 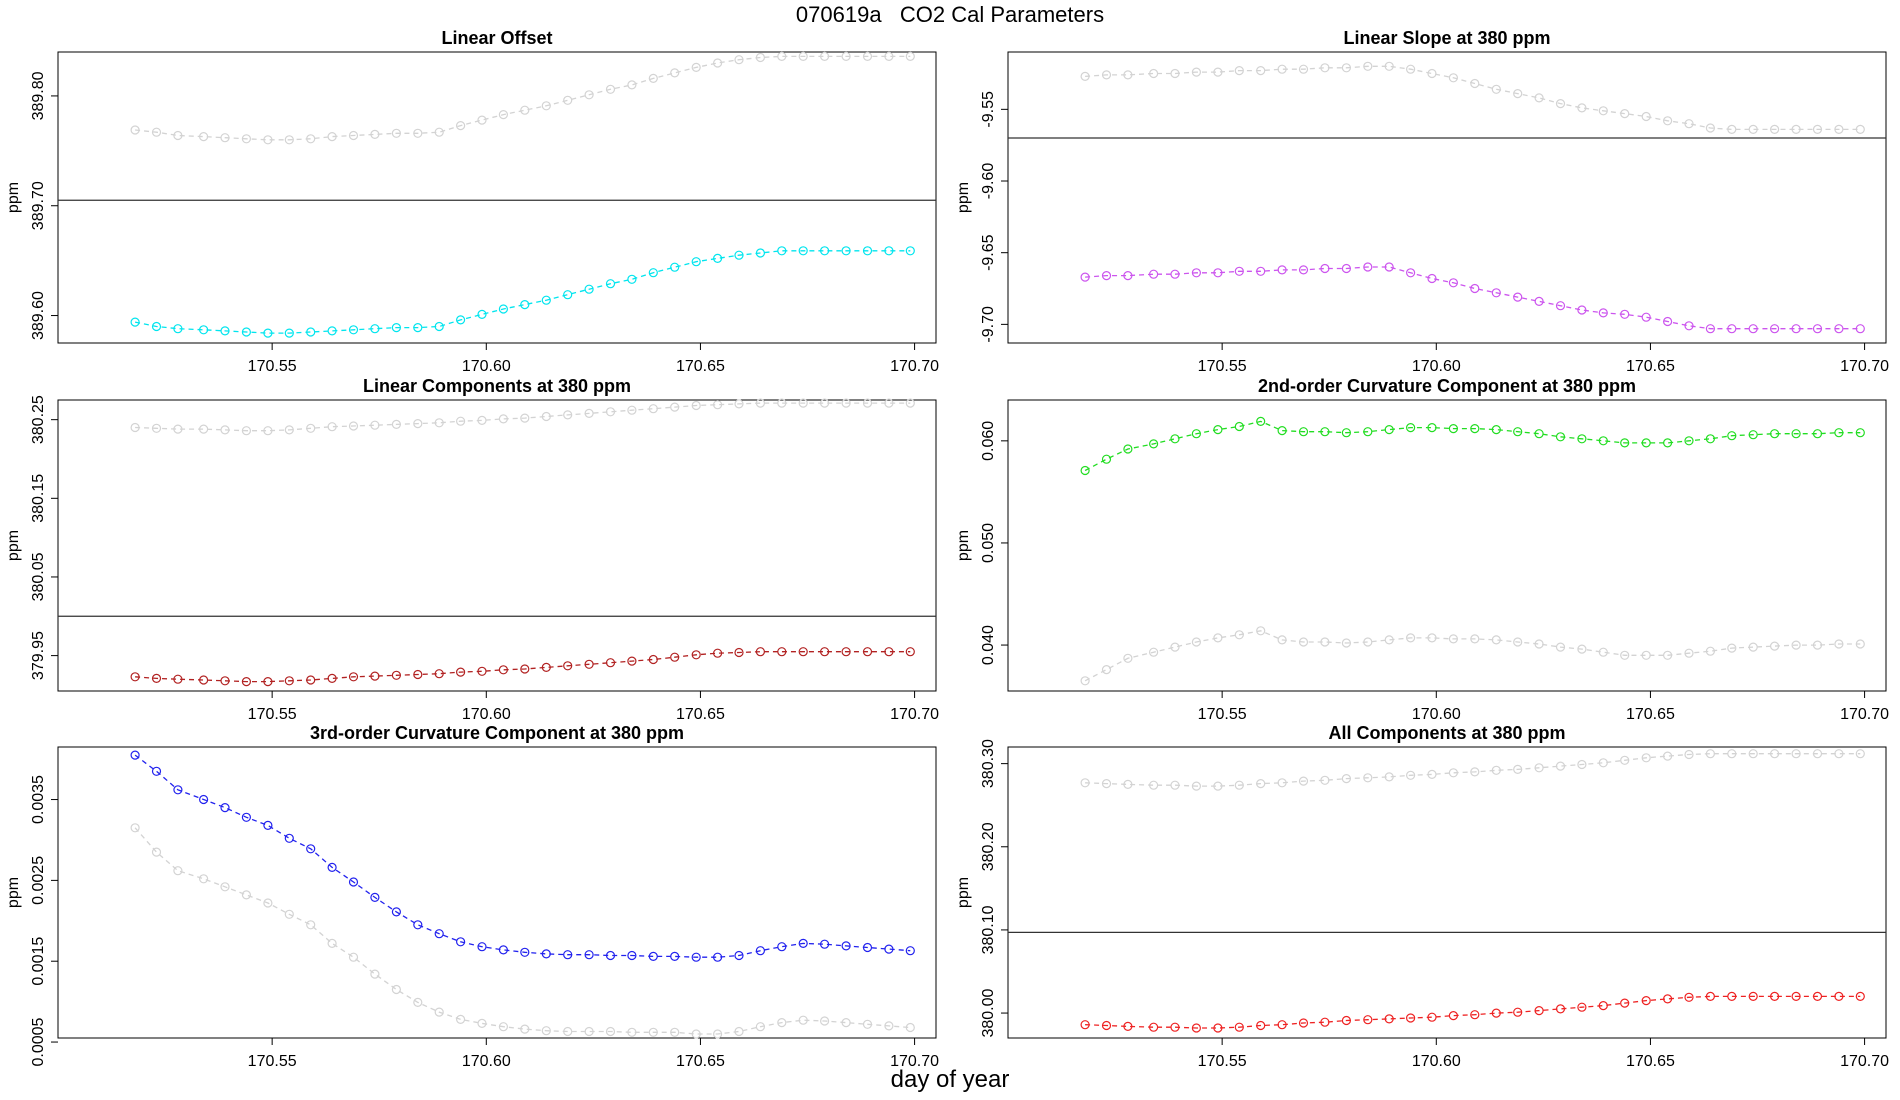 I want to click on y-tick-label: 0.040, so click(x=988, y=645).